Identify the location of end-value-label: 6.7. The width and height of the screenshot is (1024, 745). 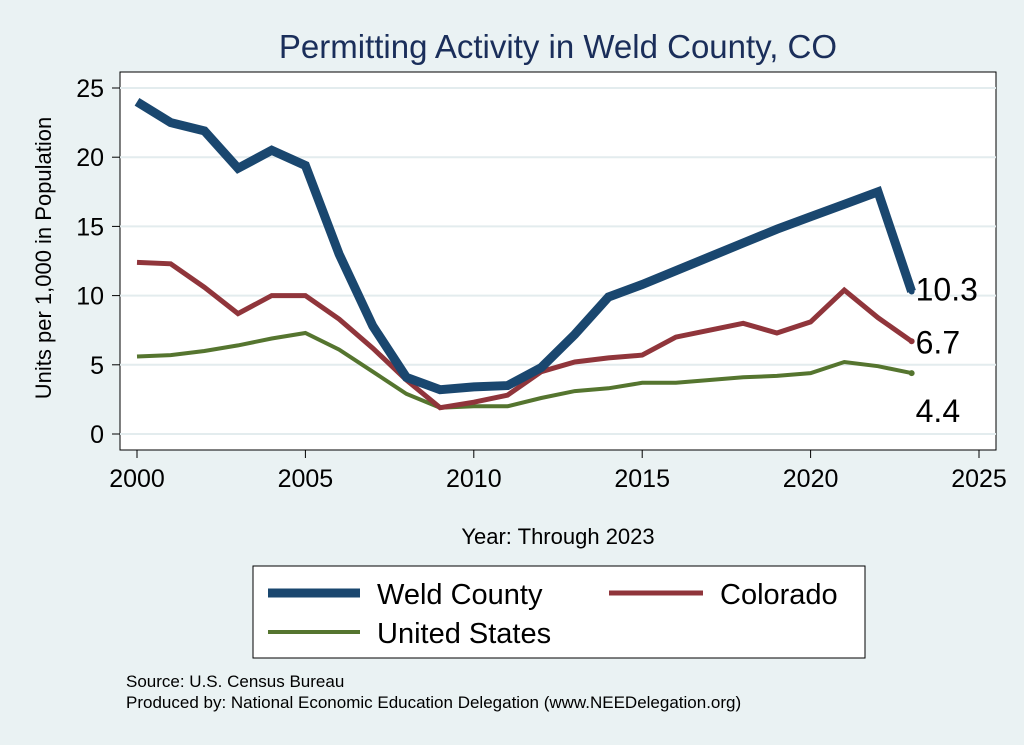
(938, 342).